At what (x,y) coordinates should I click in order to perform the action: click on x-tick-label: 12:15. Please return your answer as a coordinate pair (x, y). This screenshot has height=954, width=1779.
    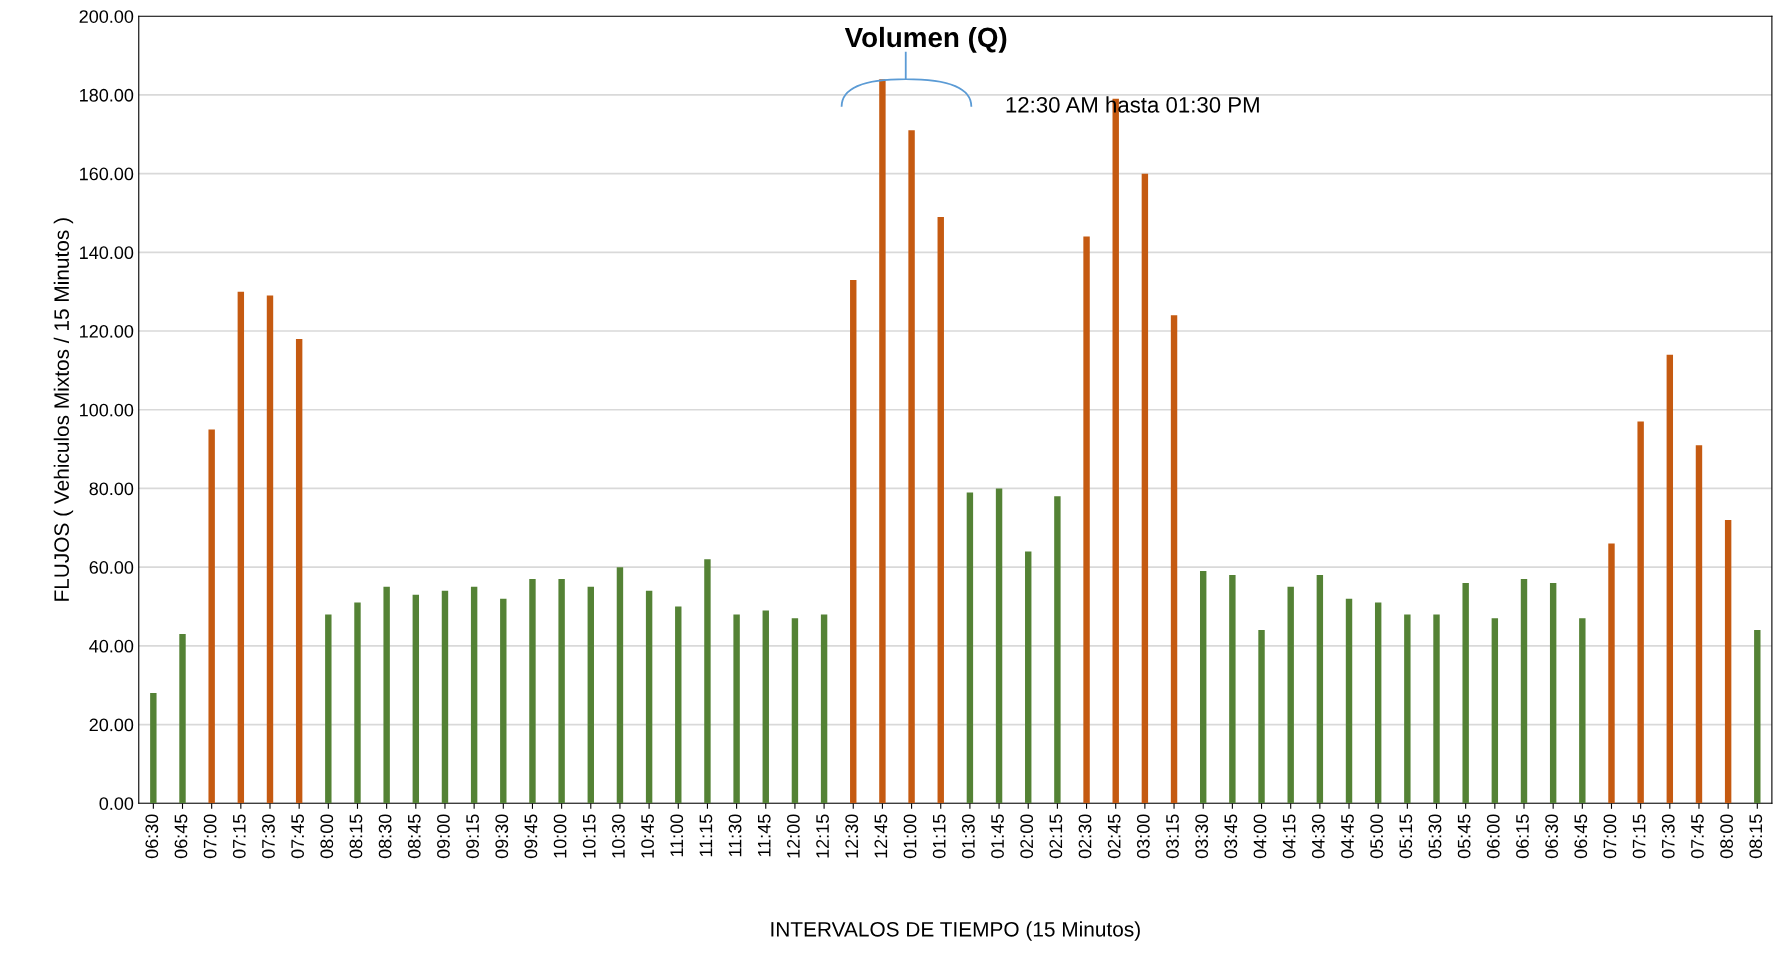
    Looking at the image, I should click on (822, 836).